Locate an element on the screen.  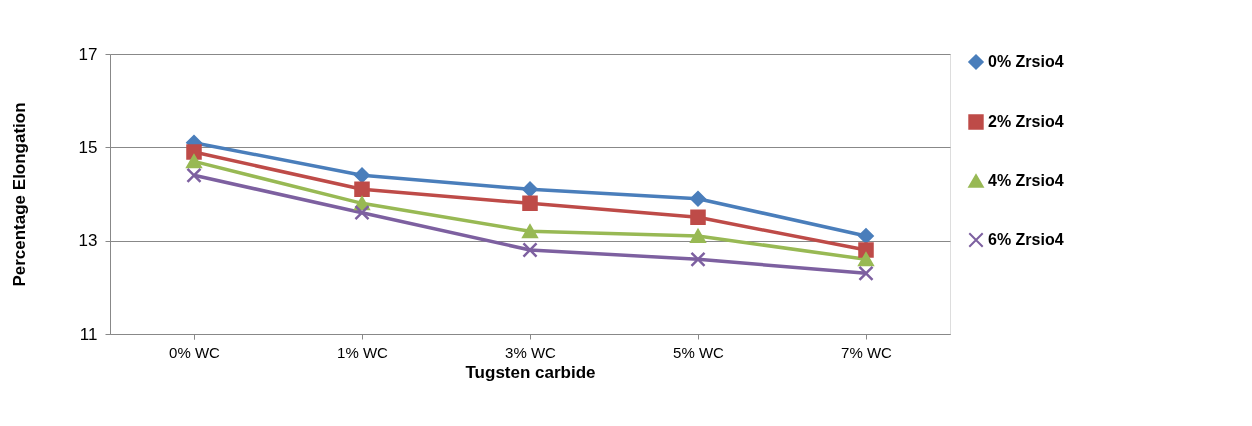
legend-label: 6% Zrsio4 is located at coordinates (1026, 239).